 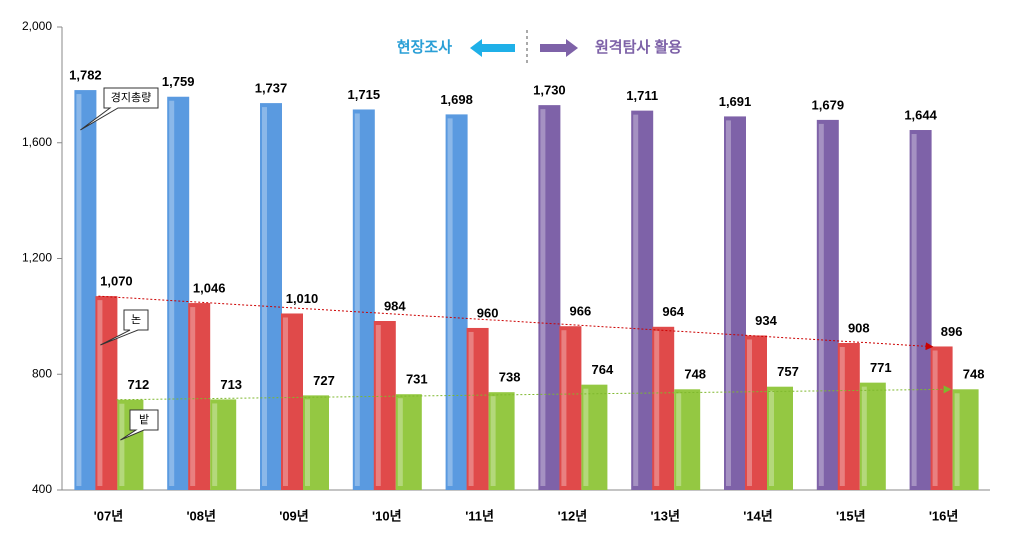 What do you see at coordinates (673, 311) in the screenshot?
I see `value-label: 964` at bounding box center [673, 311].